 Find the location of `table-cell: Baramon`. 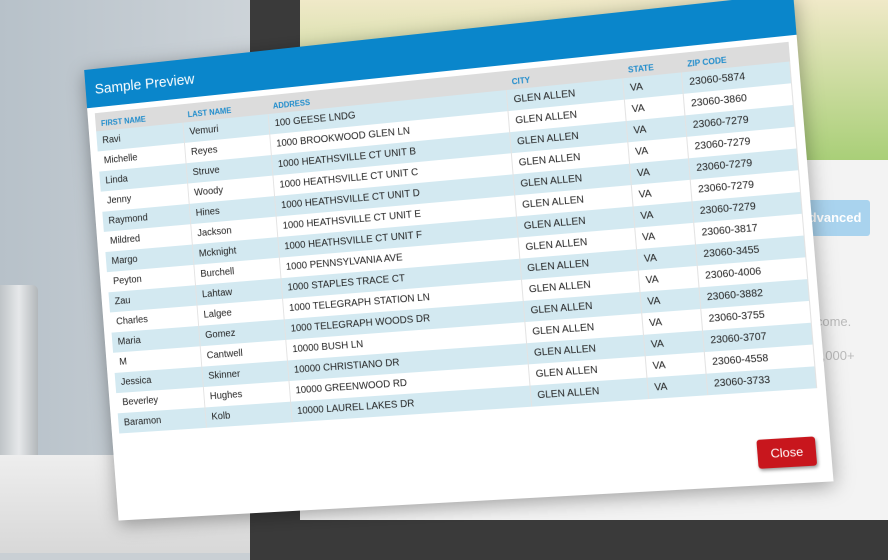

table-cell: Baramon is located at coordinates (162, 420).